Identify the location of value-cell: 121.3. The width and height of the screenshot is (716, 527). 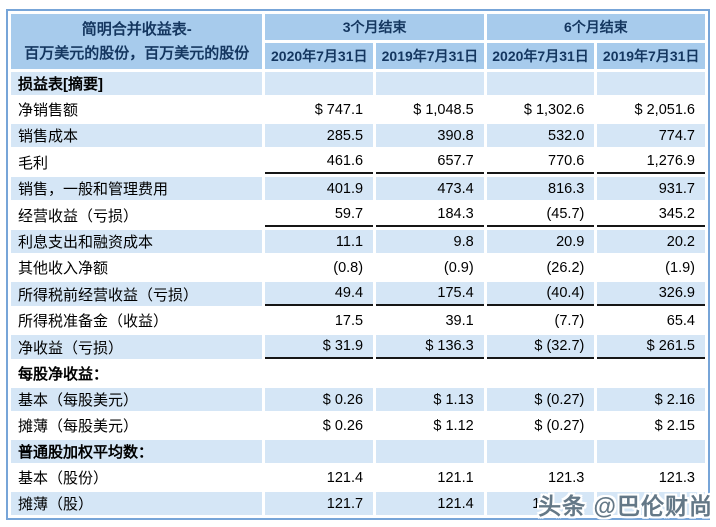
(540, 477).